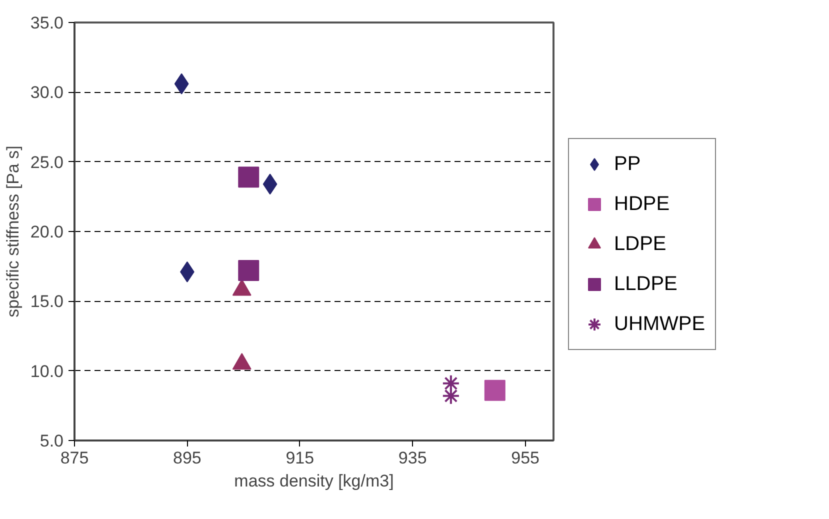  I want to click on y-tick-label: 30.0, so click(47, 92).